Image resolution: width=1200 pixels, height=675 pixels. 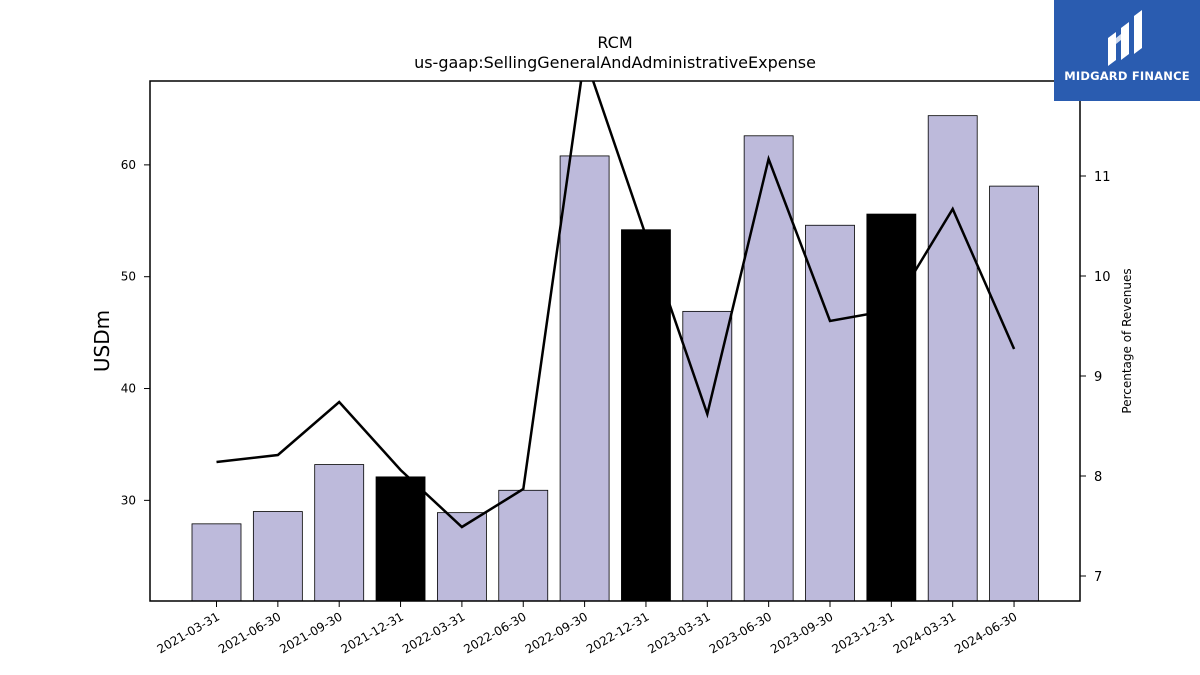 I want to click on x-tick-label: 2021-09-30, so click(x=310, y=632).